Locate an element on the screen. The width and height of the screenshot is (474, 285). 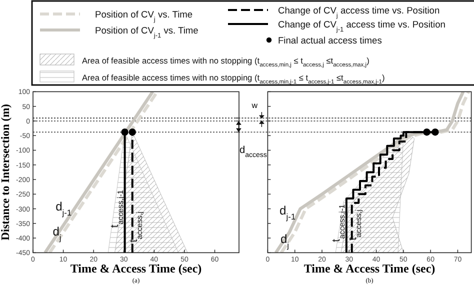
legend-label: Area of feasible access times with no stopping (t$_{access,min,j-1}$ ≤ t$_{access,j-1}$ ≤t$_{access,max,j-1}$) is located at coordinates (234, 79).